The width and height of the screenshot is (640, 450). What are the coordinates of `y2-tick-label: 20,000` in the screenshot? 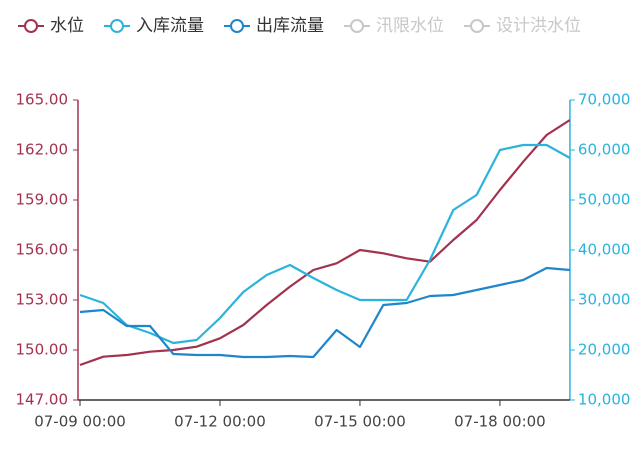 It's located at (604, 350).